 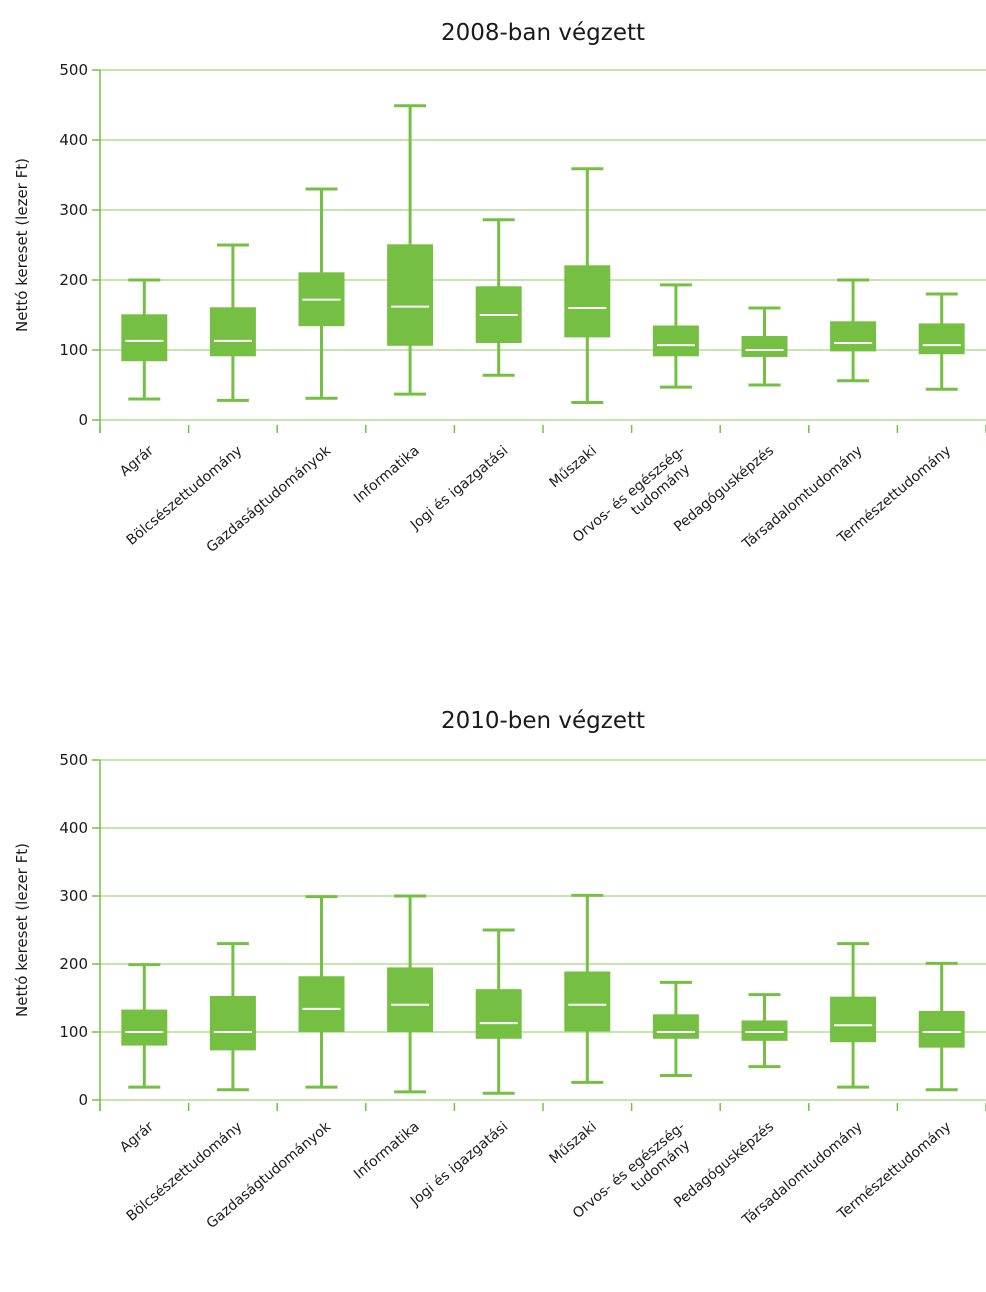 What do you see at coordinates (543, 721) in the screenshot?
I see `chart-title: 2010-ben végzett` at bounding box center [543, 721].